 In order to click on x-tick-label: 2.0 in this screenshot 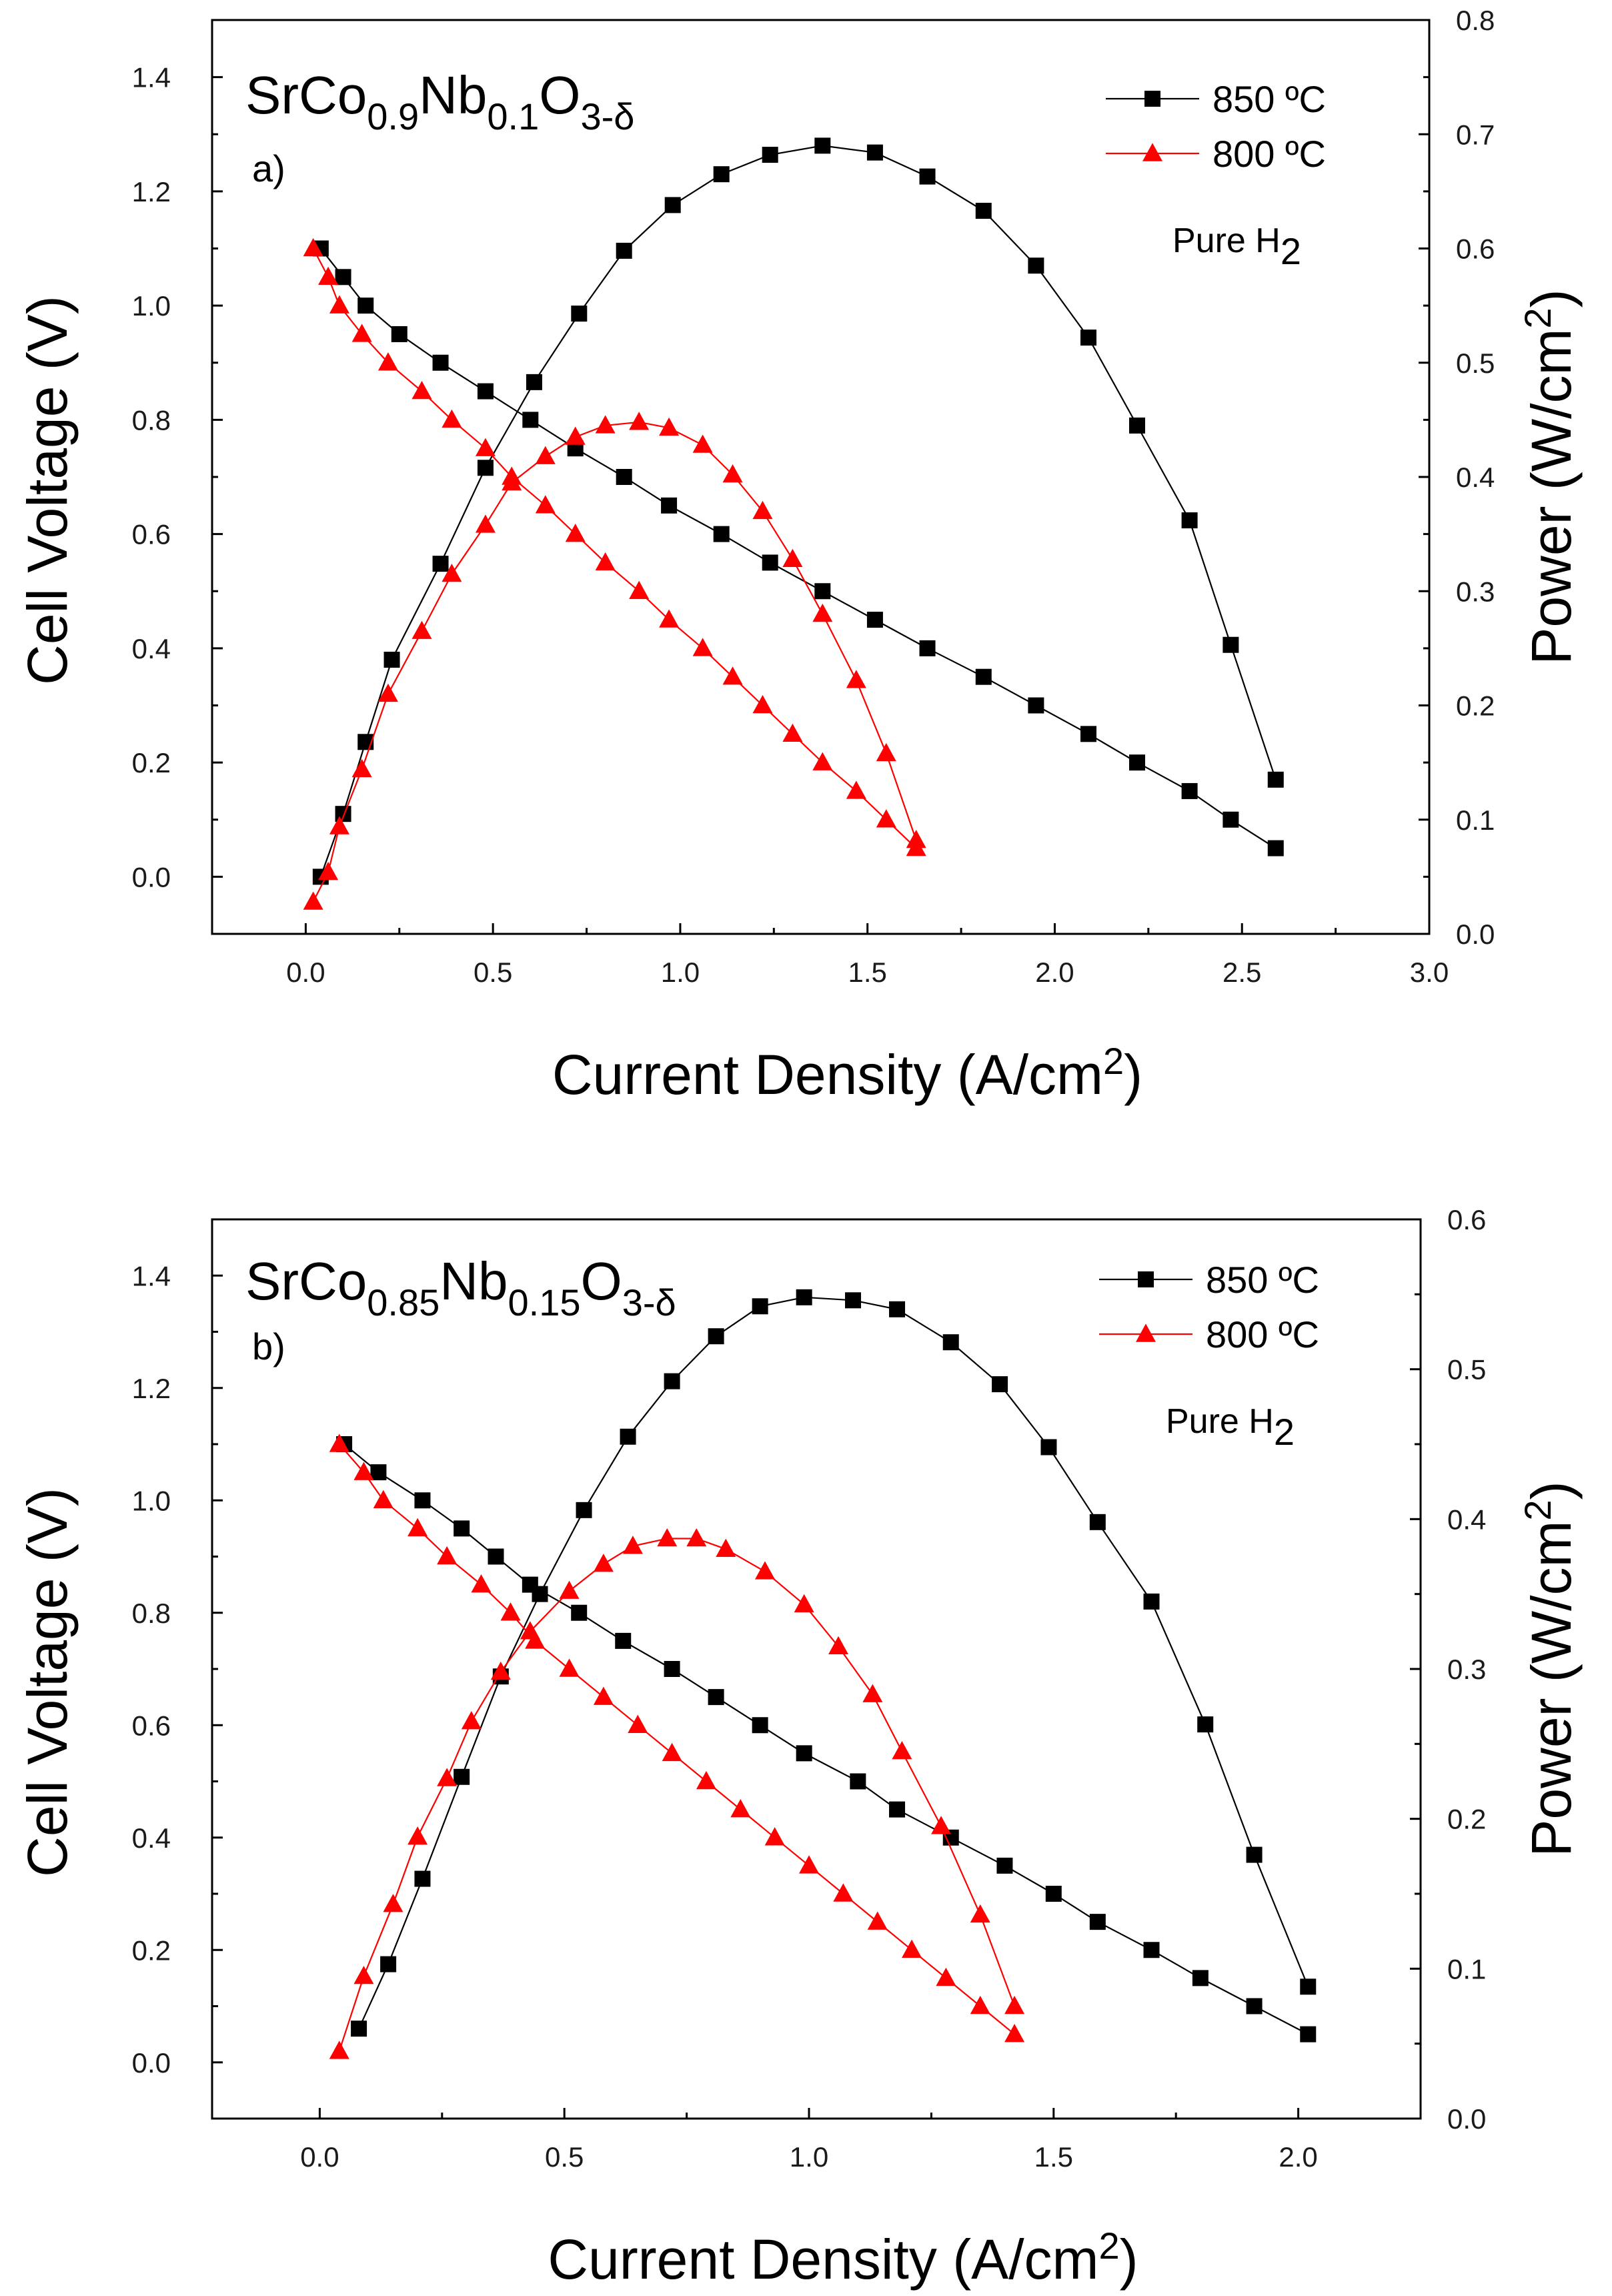, I will do `click(1298, 2157)`.